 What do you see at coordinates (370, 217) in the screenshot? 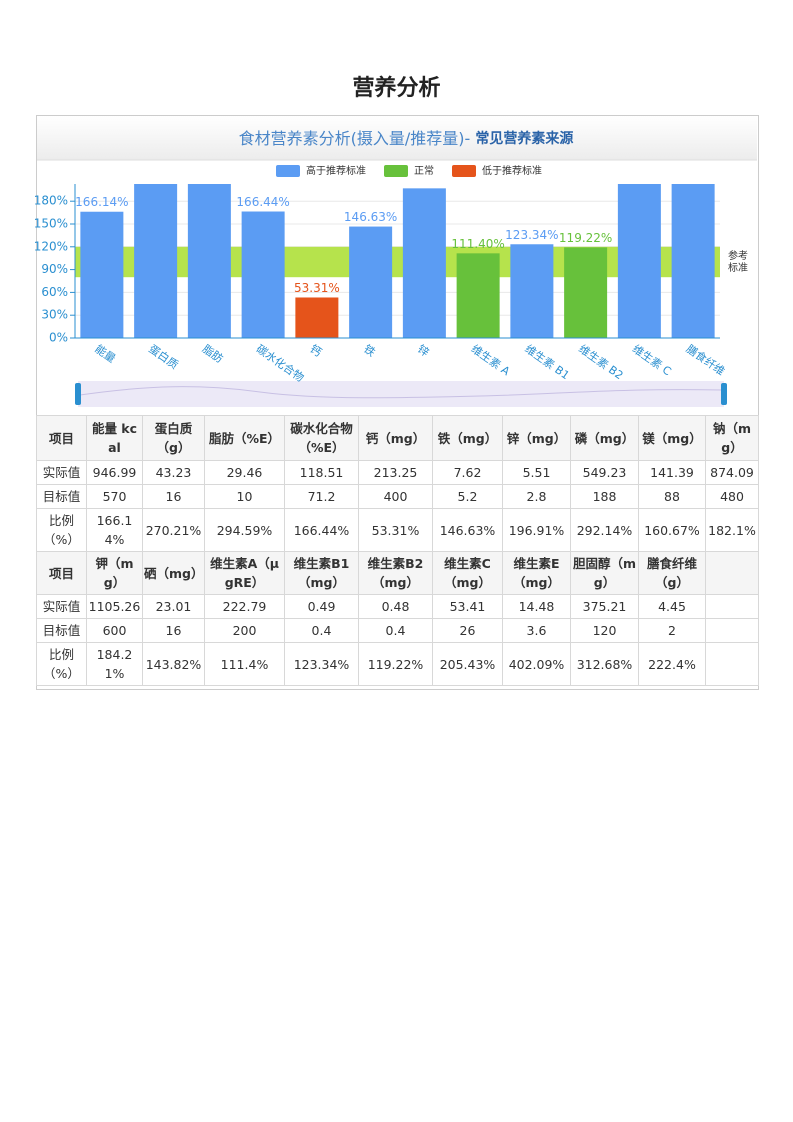
I see `value-label: 146.63%` at bounding box center [370, 217].